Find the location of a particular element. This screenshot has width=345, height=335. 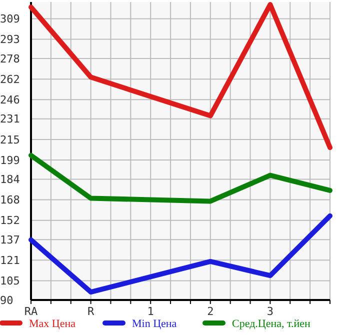

y-tick-label: 121 is located at coordinates (10, 261).